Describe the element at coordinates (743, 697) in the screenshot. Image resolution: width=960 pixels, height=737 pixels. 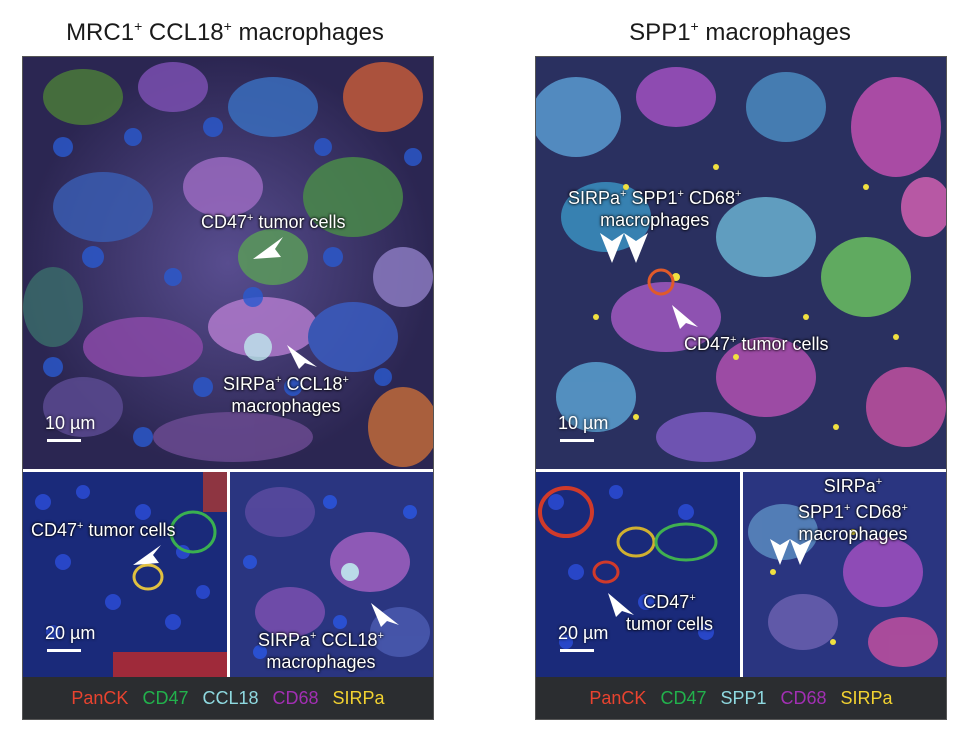
I see `legend-item: SPP1` at that location.